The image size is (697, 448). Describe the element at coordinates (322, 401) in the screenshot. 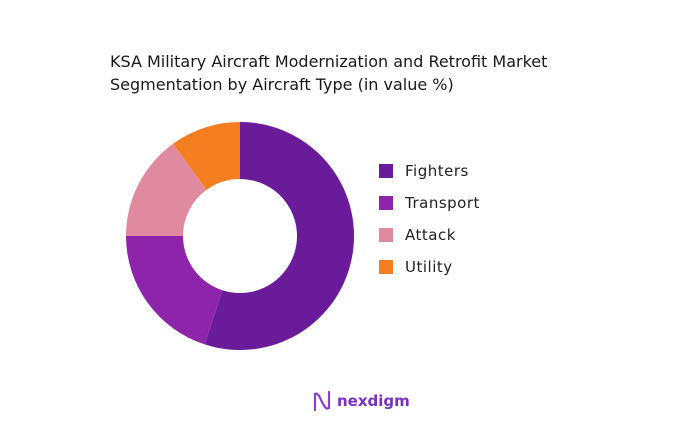

I see `logo-wave-icon` at that location.